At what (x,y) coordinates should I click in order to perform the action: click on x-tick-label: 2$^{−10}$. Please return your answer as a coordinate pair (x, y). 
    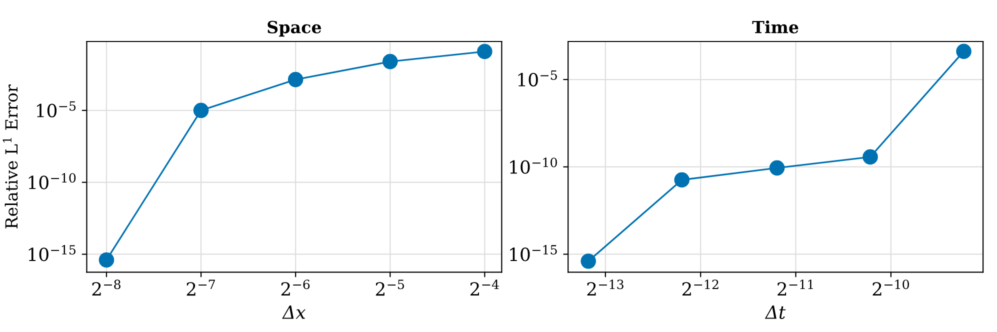
    Looking at the image, I should click on (891, 288).